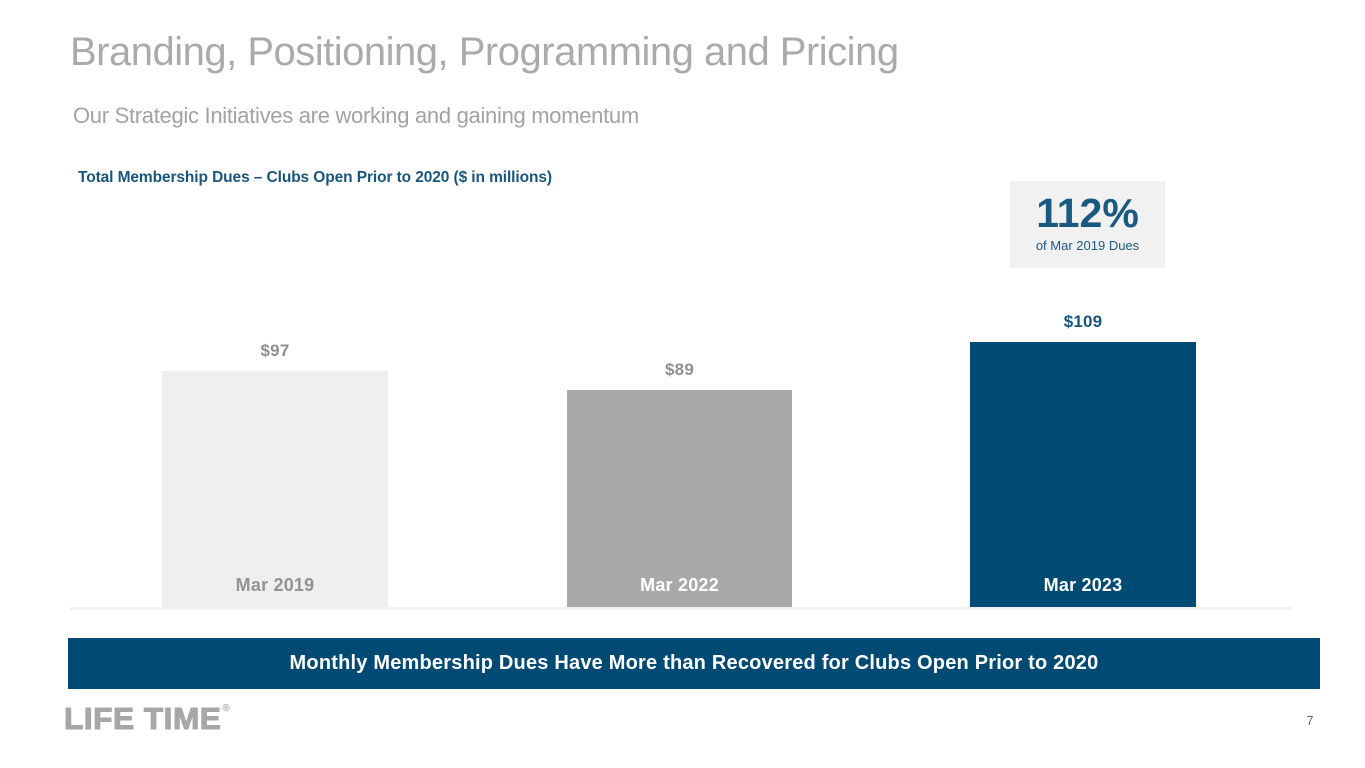 This screenshot has height=768, width=1365. Describe the element at coordinates (679, 498) in the screenshot. I see `bar-mar-2022: Mar 2022` at that location.